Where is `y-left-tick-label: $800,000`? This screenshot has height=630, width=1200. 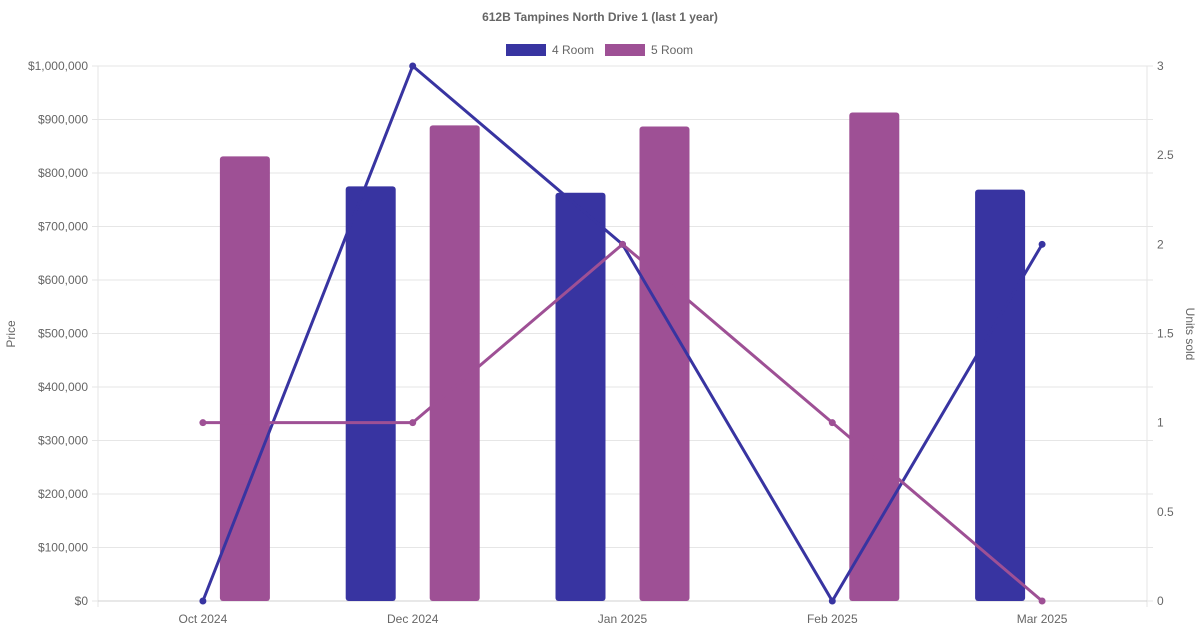 y-left-tick-label: $800,000 is located at coordinates (63, 173).